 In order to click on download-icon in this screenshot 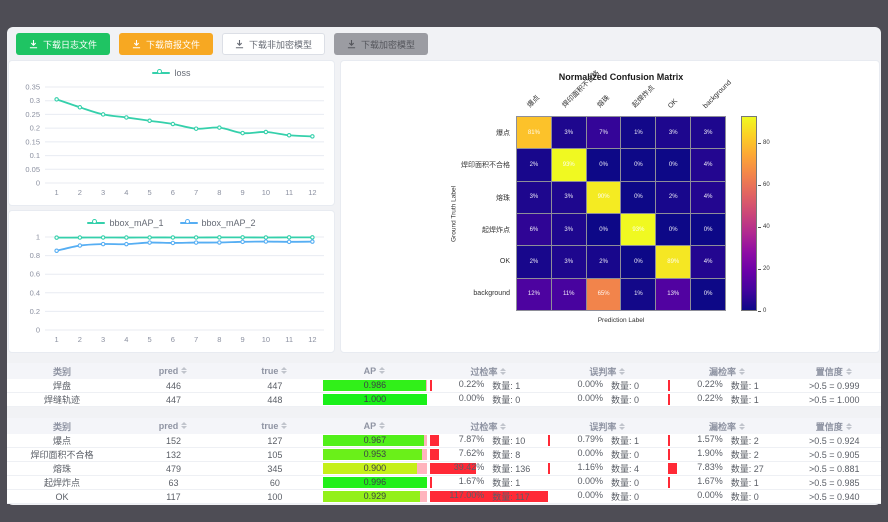, I will do `click(33, 44)`.